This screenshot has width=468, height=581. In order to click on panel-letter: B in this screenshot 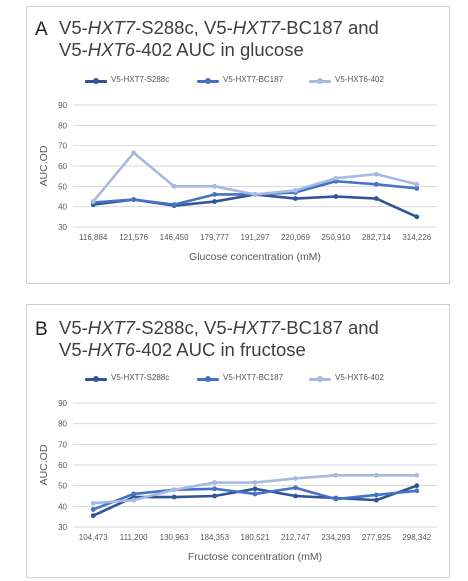, I will do `click(41, 329)`.